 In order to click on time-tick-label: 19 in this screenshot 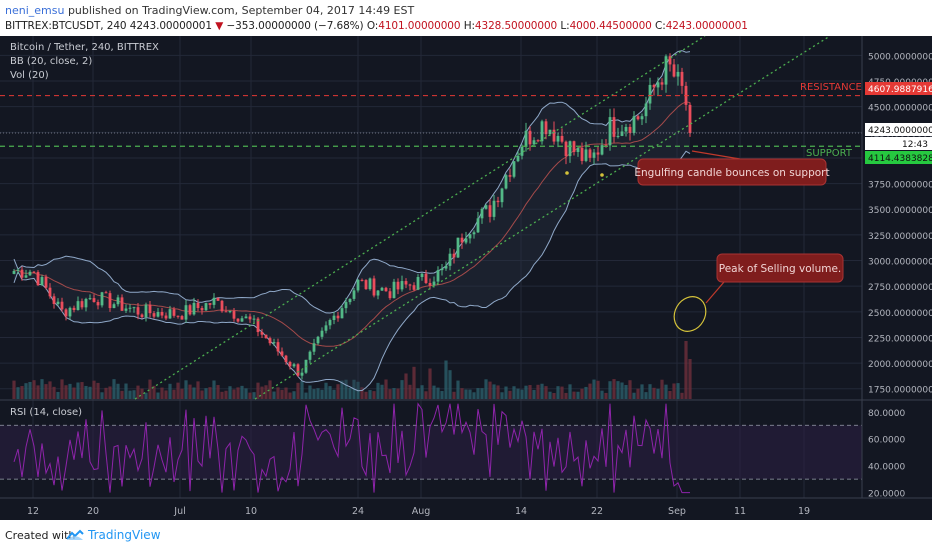, I will do `click(804, 511)`.